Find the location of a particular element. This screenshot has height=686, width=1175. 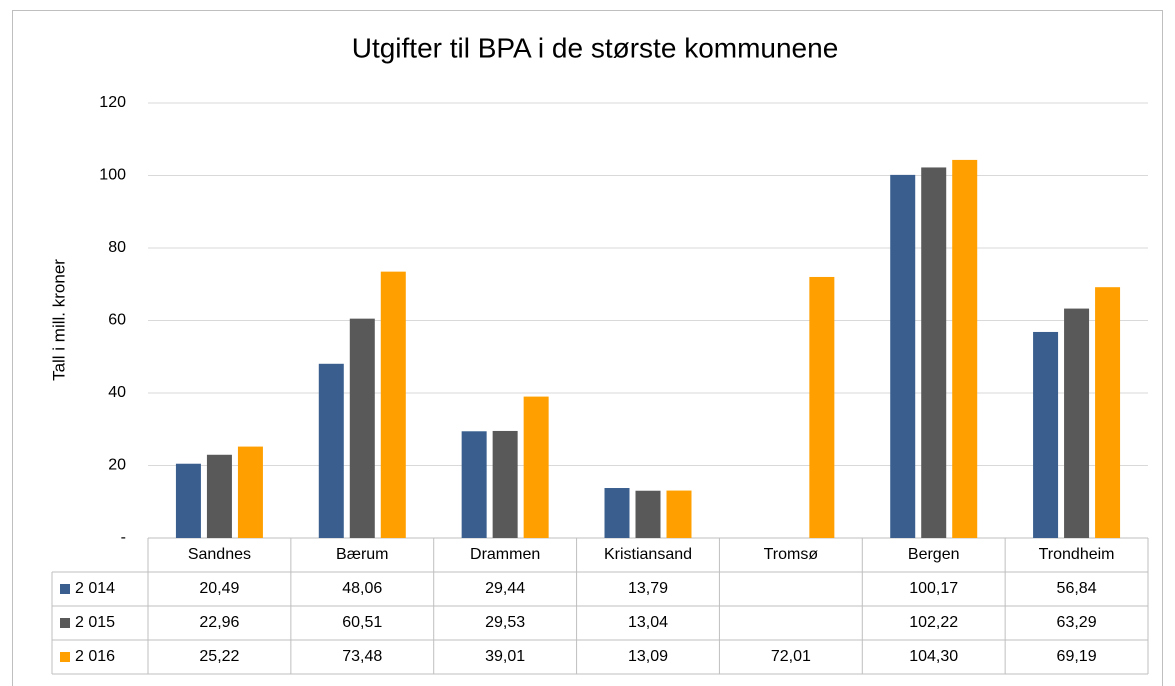

x-tick-label: Tromsø is located at coordinates (791, 554).